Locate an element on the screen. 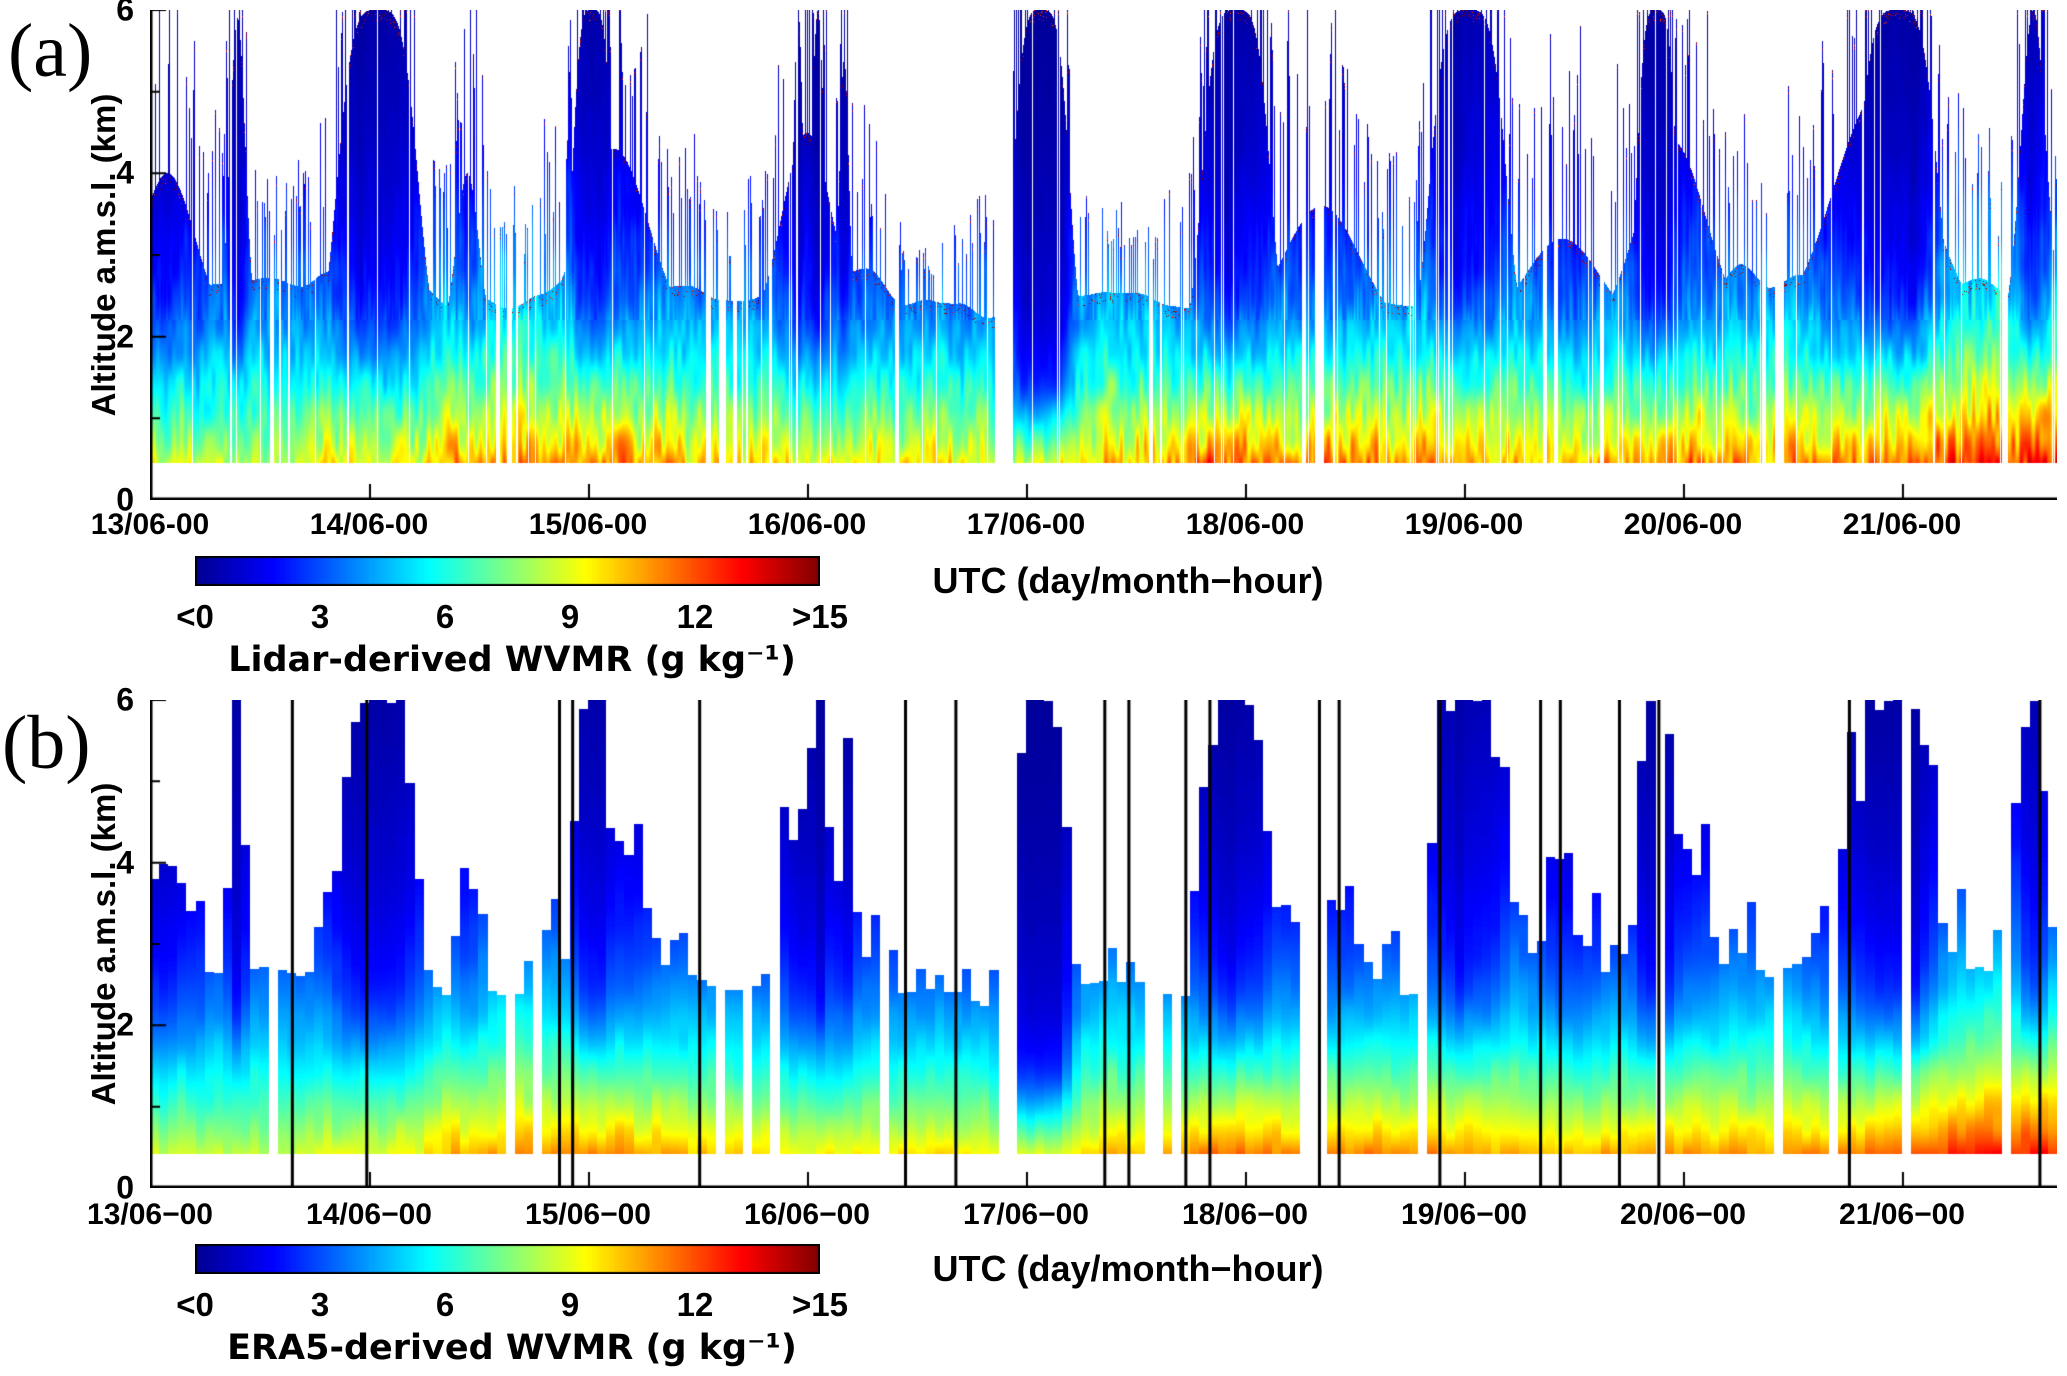 The height and width of the screenshot is (1376, 2067). x-tick-label: 15/06-00 is located at coordinates (588, 524).